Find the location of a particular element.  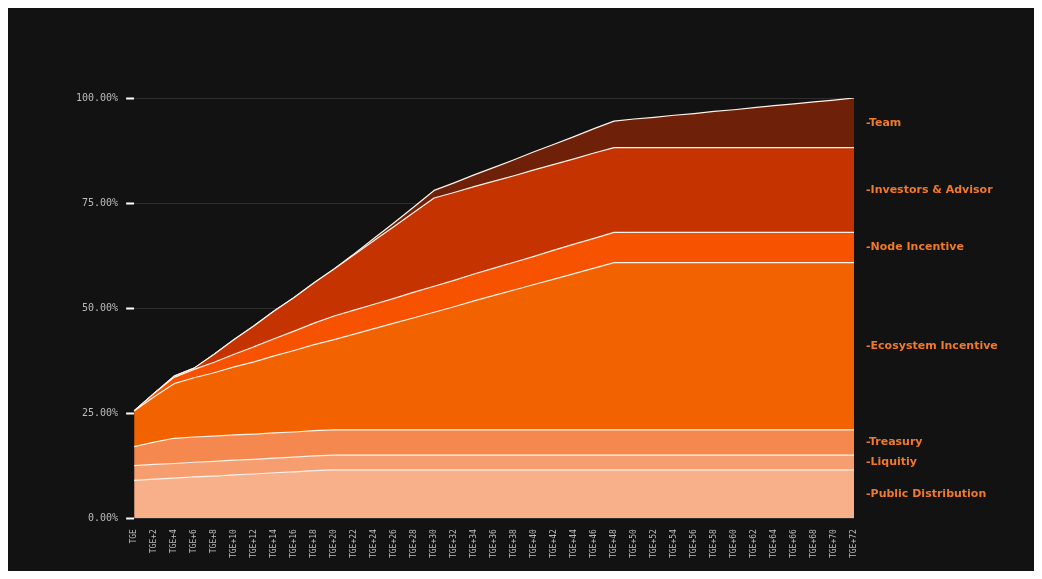

x-tick-label: TGE+50 is located at coordinates (634, 543).